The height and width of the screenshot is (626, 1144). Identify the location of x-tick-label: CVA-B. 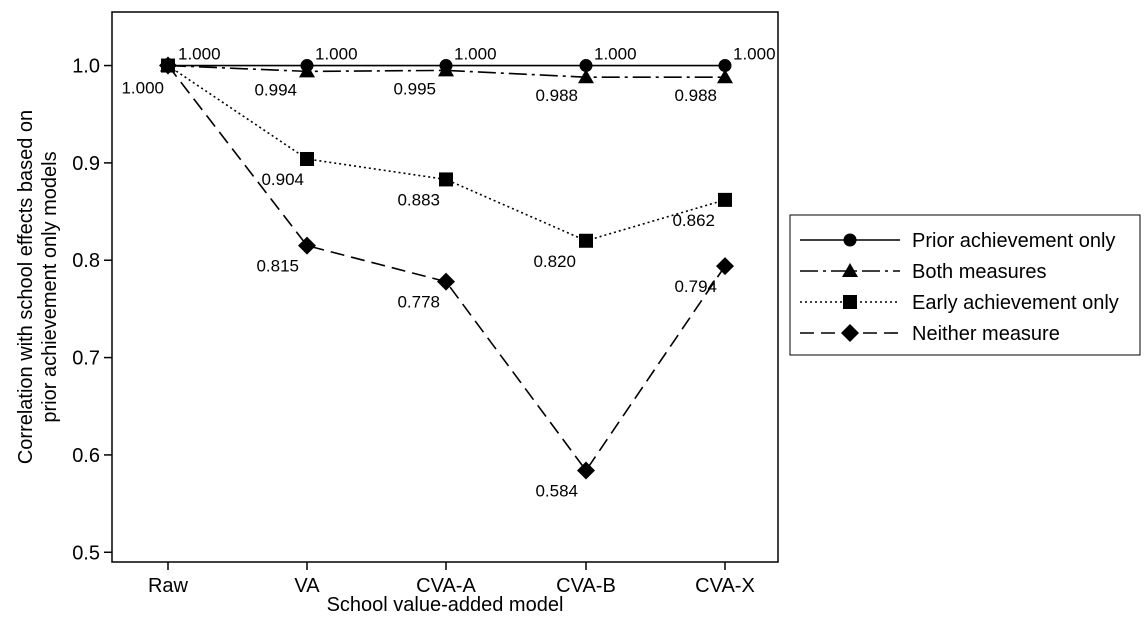
(586, 586).